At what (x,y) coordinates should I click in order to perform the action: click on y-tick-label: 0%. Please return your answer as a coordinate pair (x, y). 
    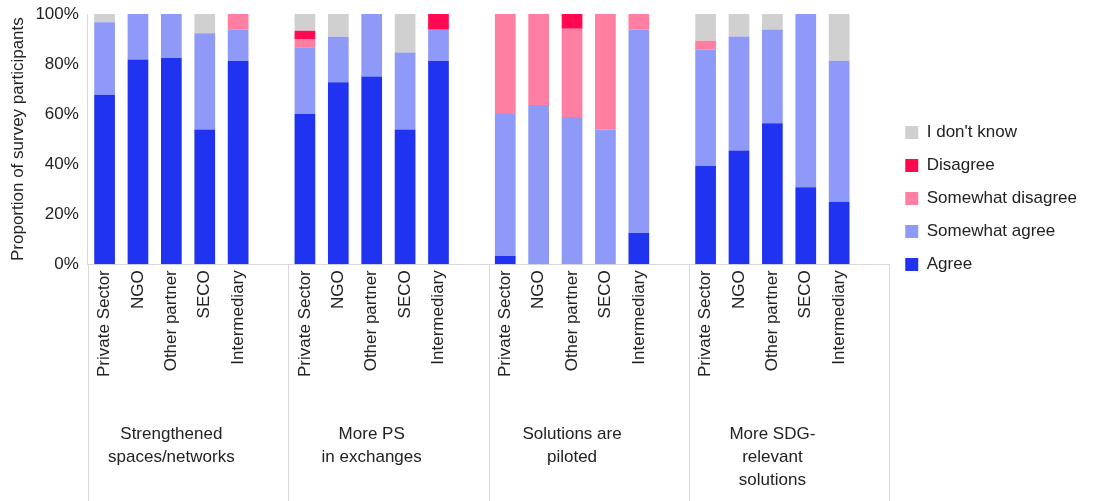
    Looking at the image, I should click on (66, 263).